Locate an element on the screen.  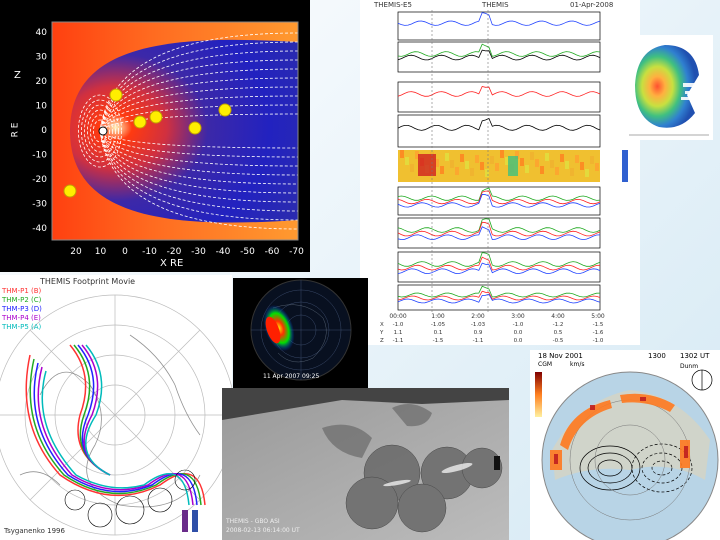
radar-fan-map is located at coordinates (669, 90).